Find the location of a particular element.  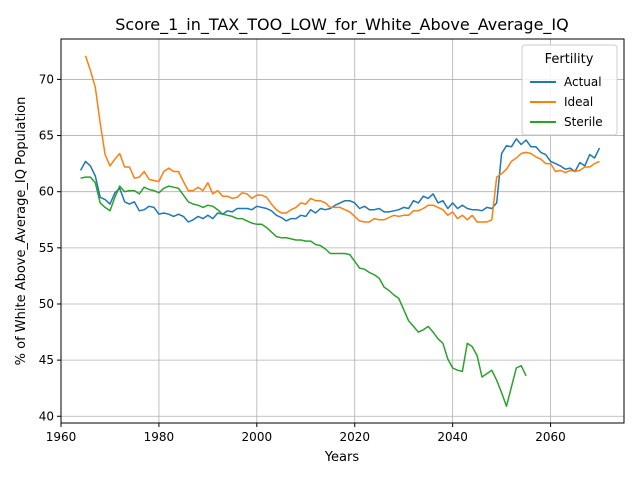

y-axis-ticks: 40 45 50 55 60 65 70 is located at coordinates (50, 247).